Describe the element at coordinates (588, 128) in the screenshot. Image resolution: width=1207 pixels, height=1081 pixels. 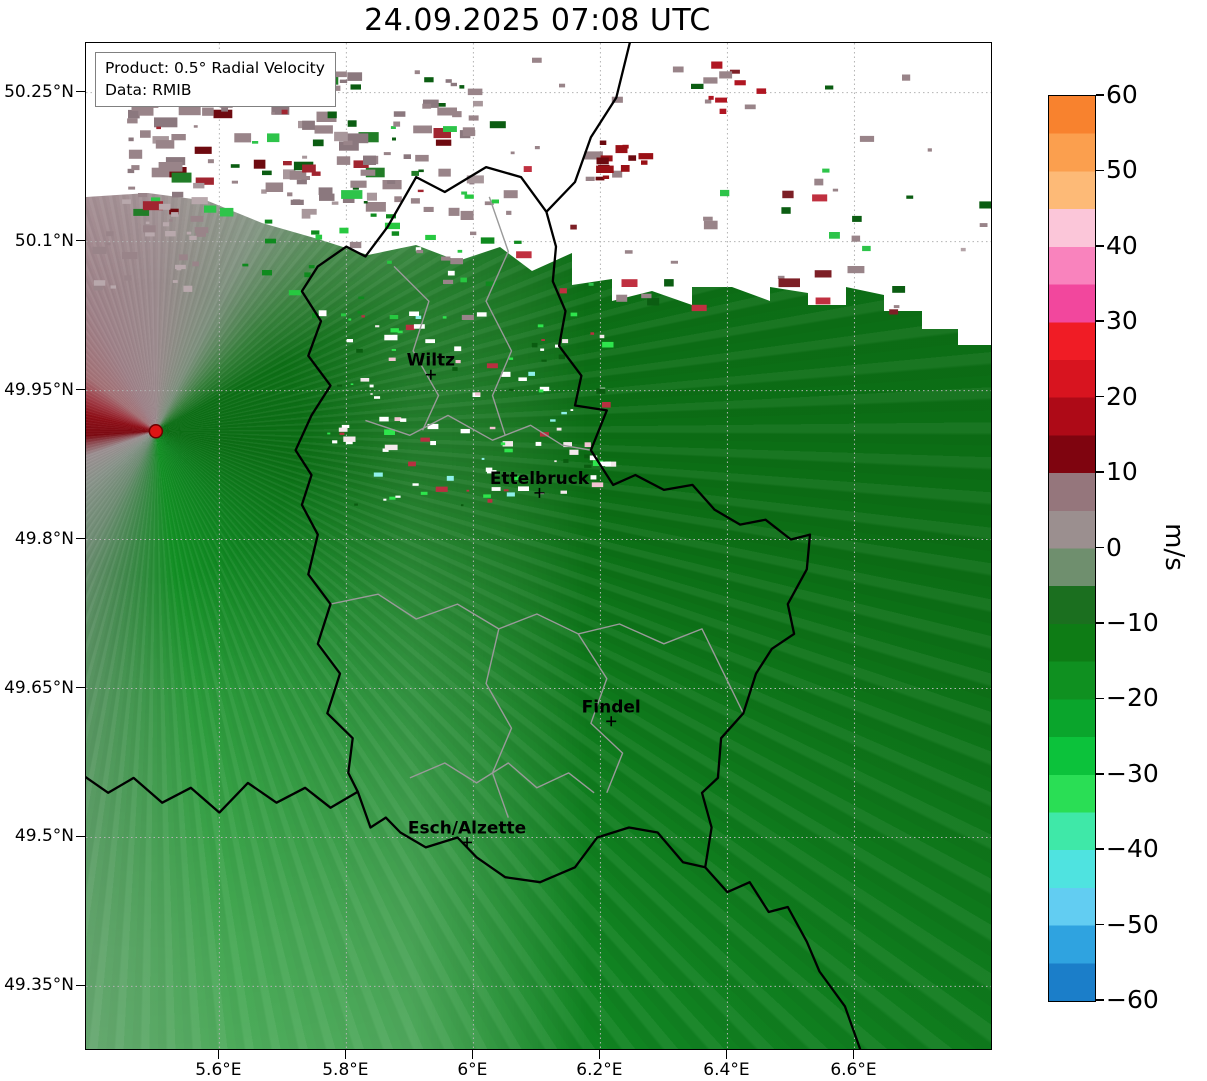
I see `country-border-belgium-germany` at that location.